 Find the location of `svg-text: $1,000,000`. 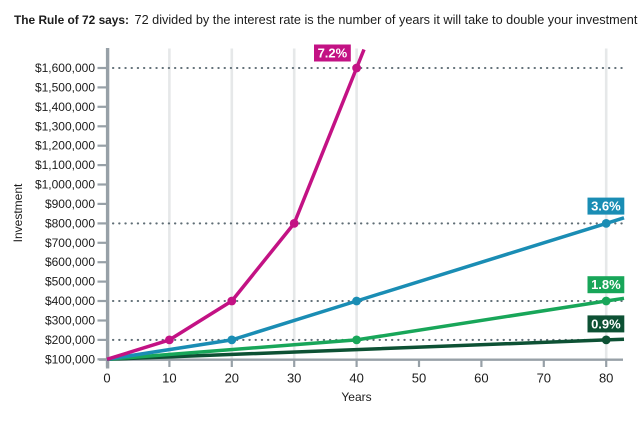

svg-text: $1,000,000 is located at coordinates (65, 185).